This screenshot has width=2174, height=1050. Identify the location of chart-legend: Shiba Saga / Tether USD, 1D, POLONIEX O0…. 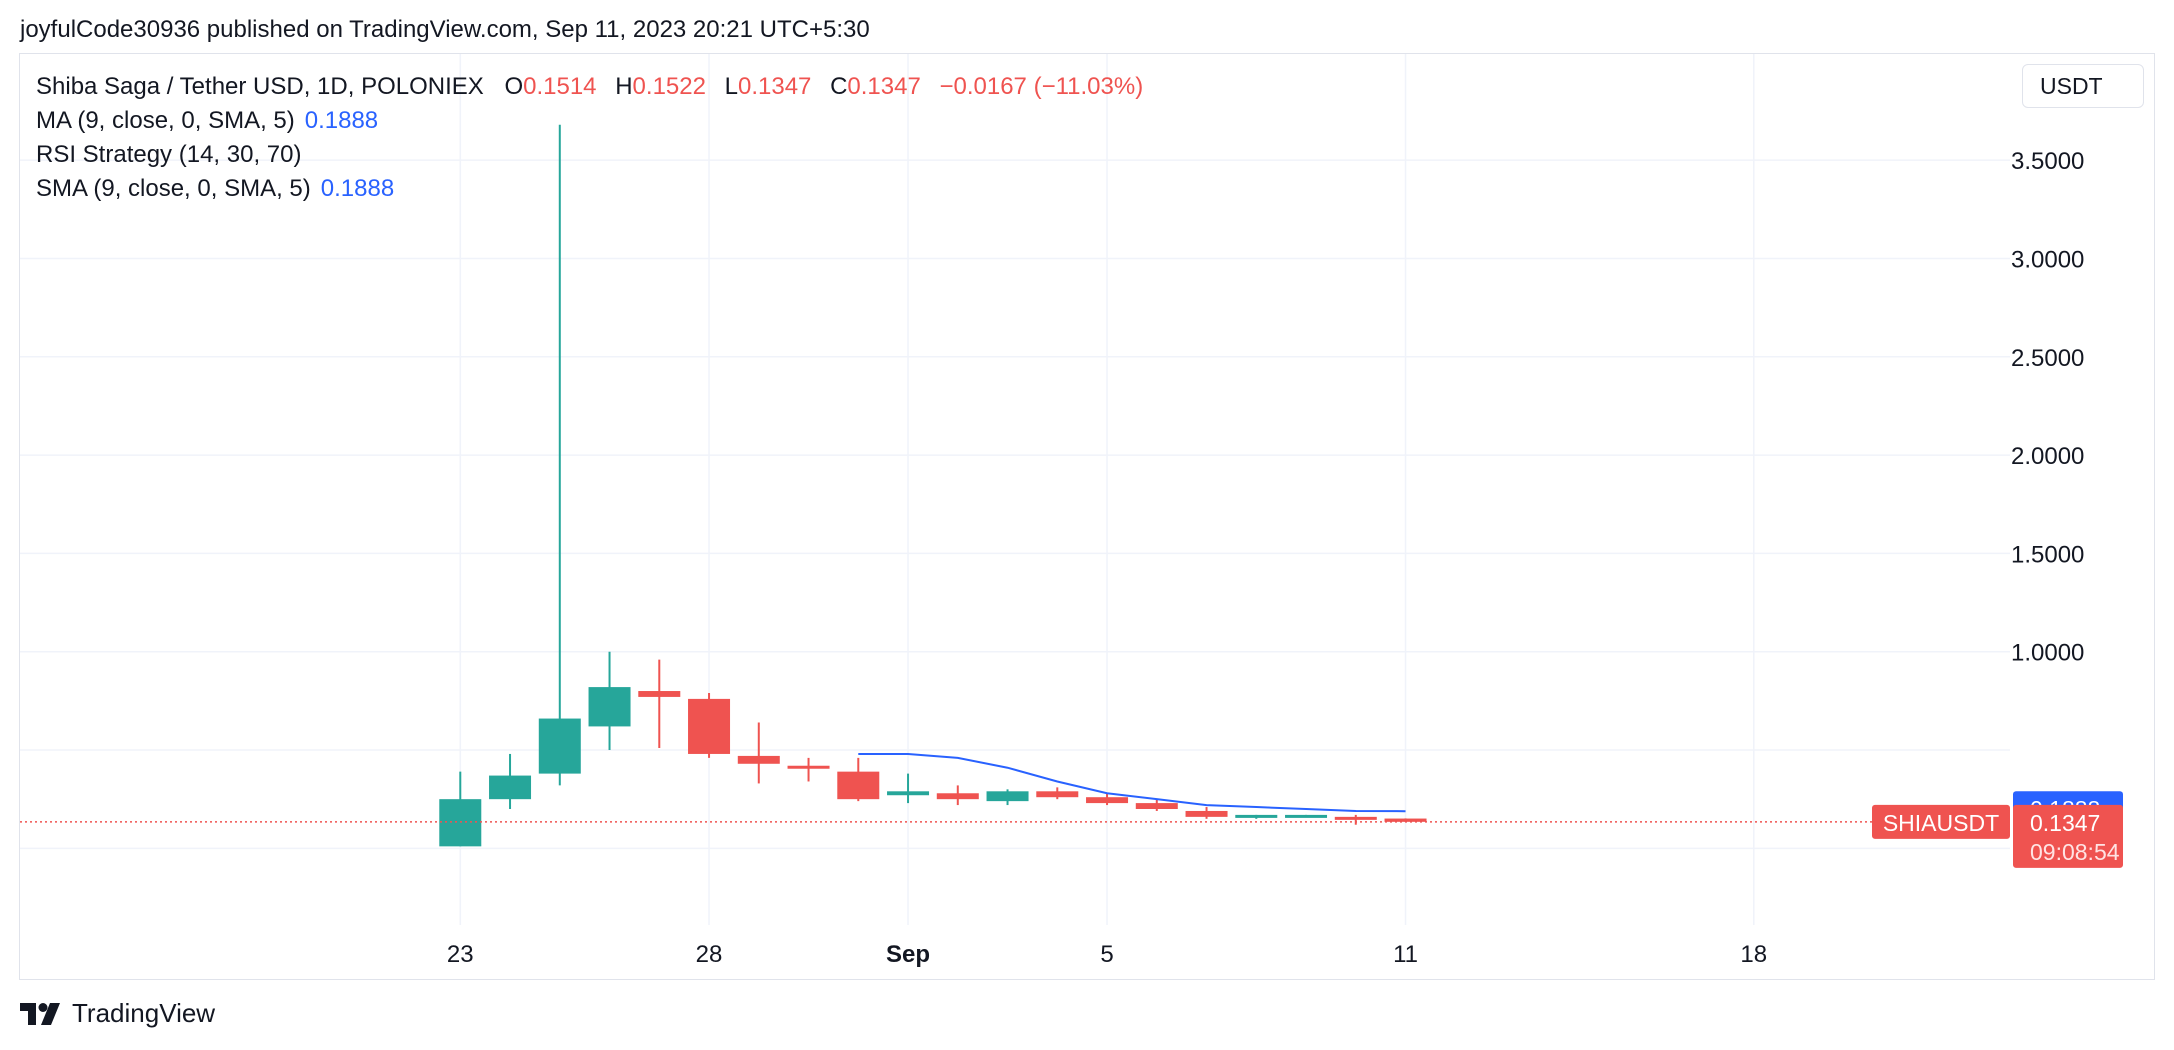
(589, 138).